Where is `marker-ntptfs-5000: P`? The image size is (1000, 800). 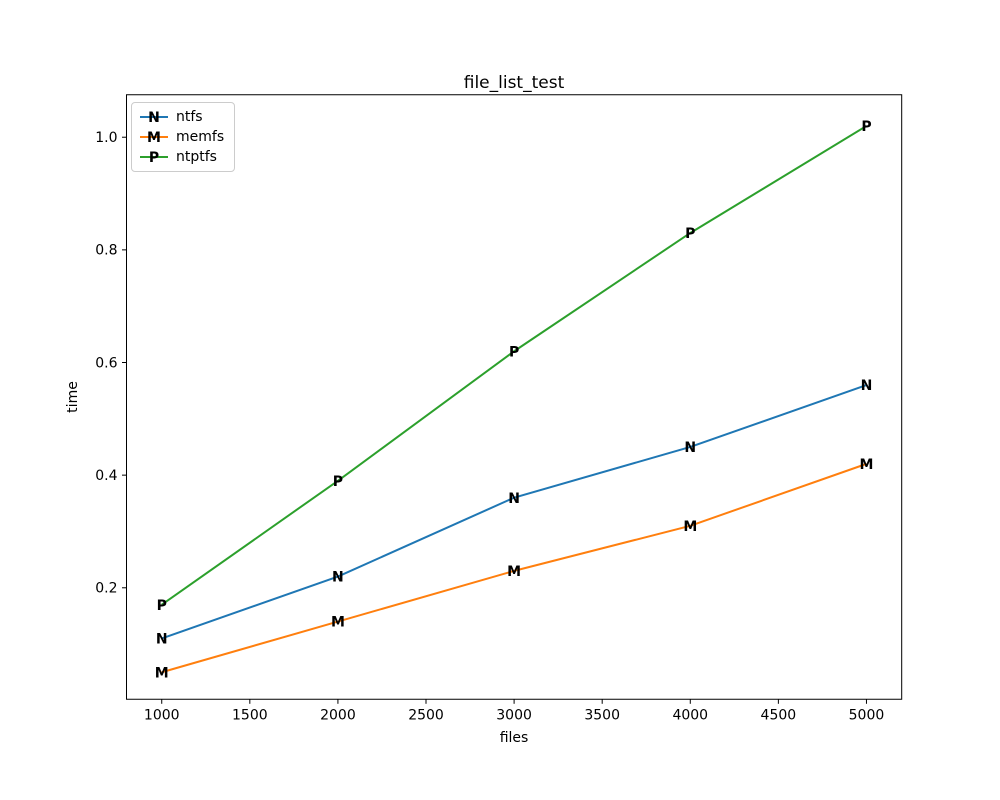
marker-ntptfs-5000: P is located at coordinates (866, 127).